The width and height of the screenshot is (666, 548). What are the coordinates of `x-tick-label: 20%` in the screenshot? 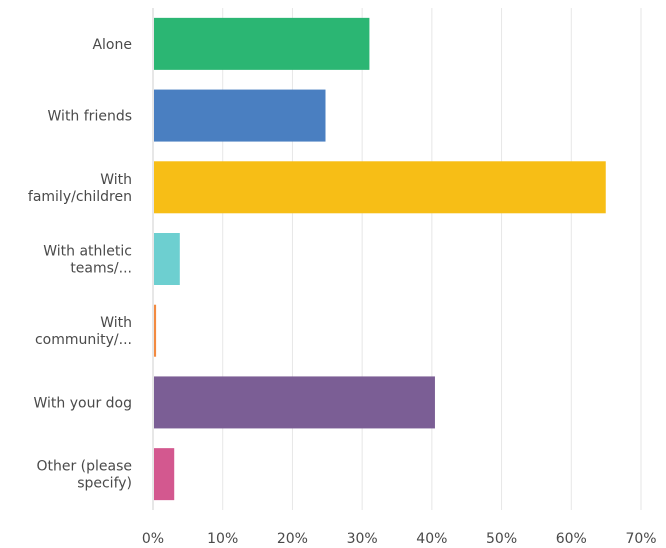 It's located at (292, 539).